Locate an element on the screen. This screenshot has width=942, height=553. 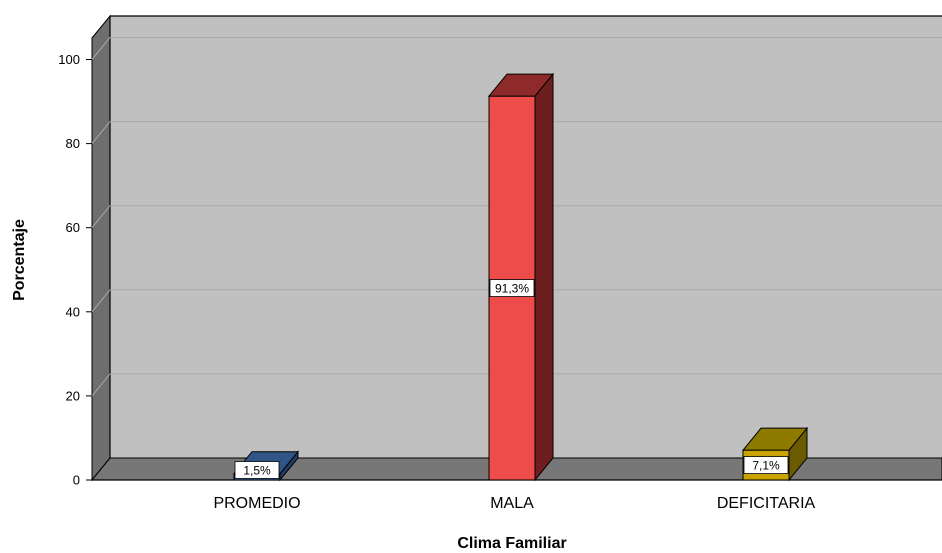
x-category-label: PROMEDIO is located at coordinates (256, 503).